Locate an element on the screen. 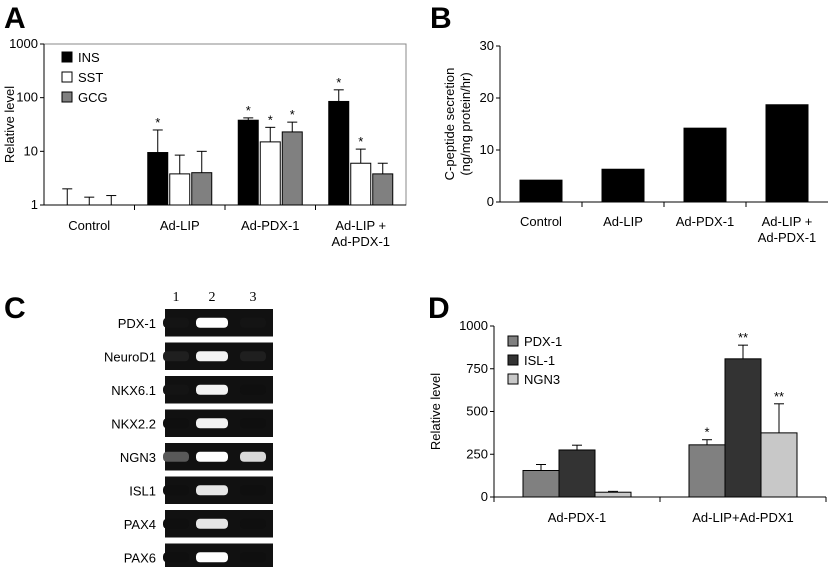 Image resolution: width=833 pixels, height=567 pixels. y-tick-label-b: 20 is located at coordinates (487, 97).